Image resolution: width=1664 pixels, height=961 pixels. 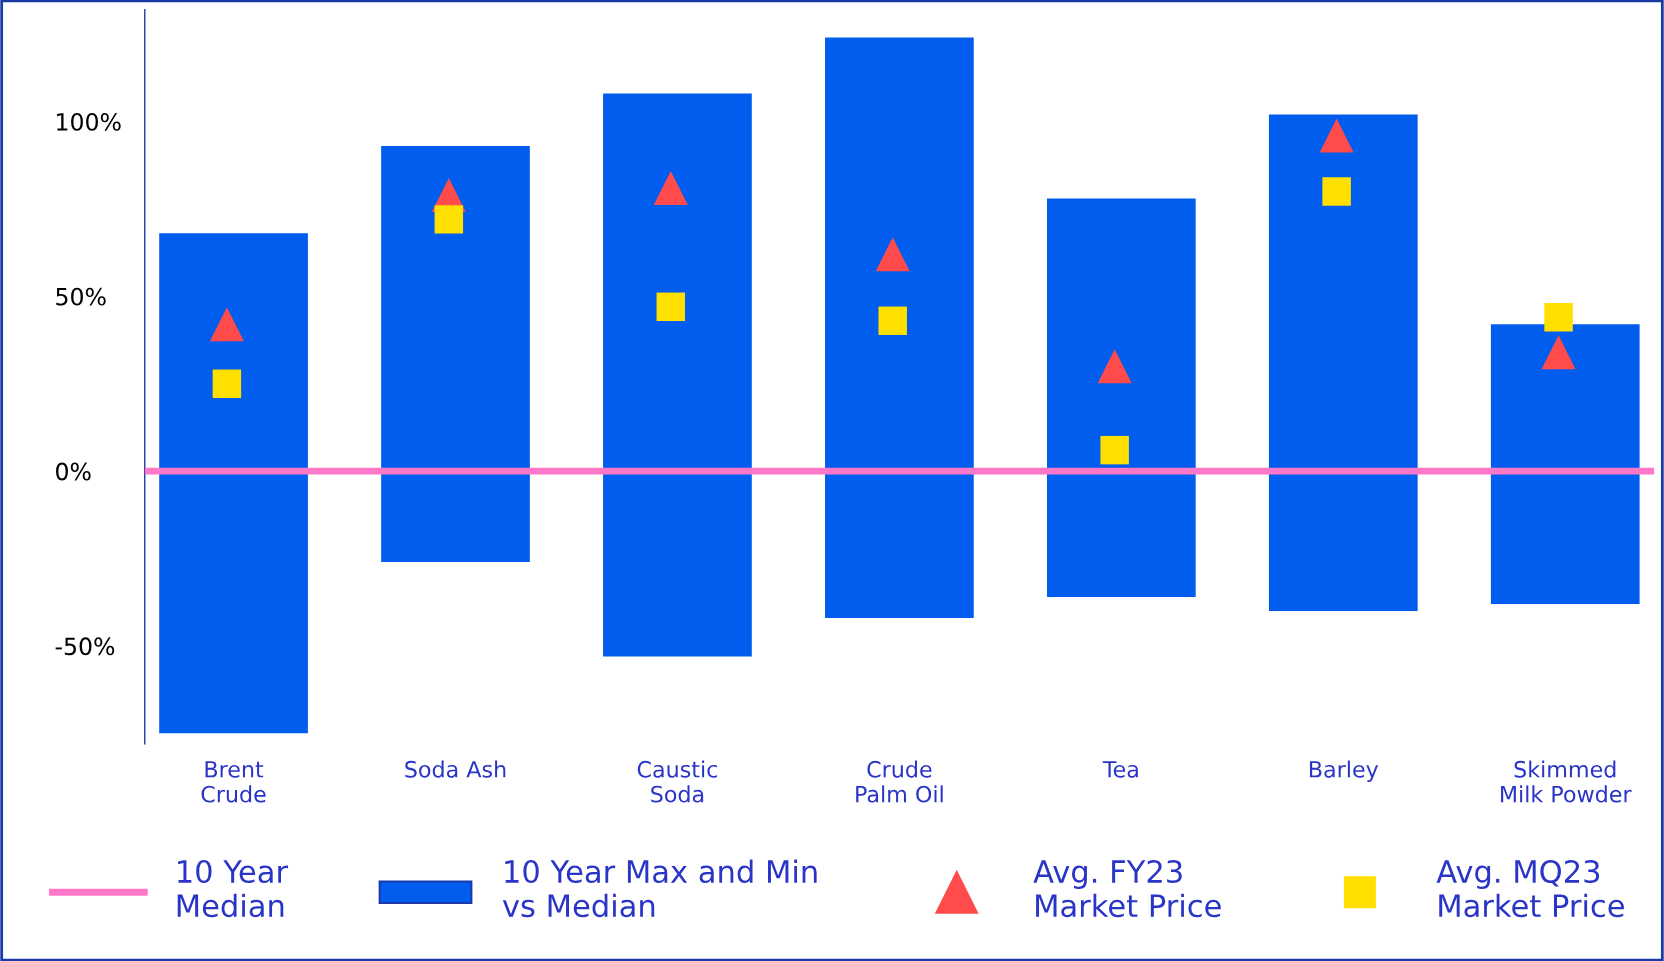 I want to click on y-tick-label: 50%, so click(x=81, y=296).